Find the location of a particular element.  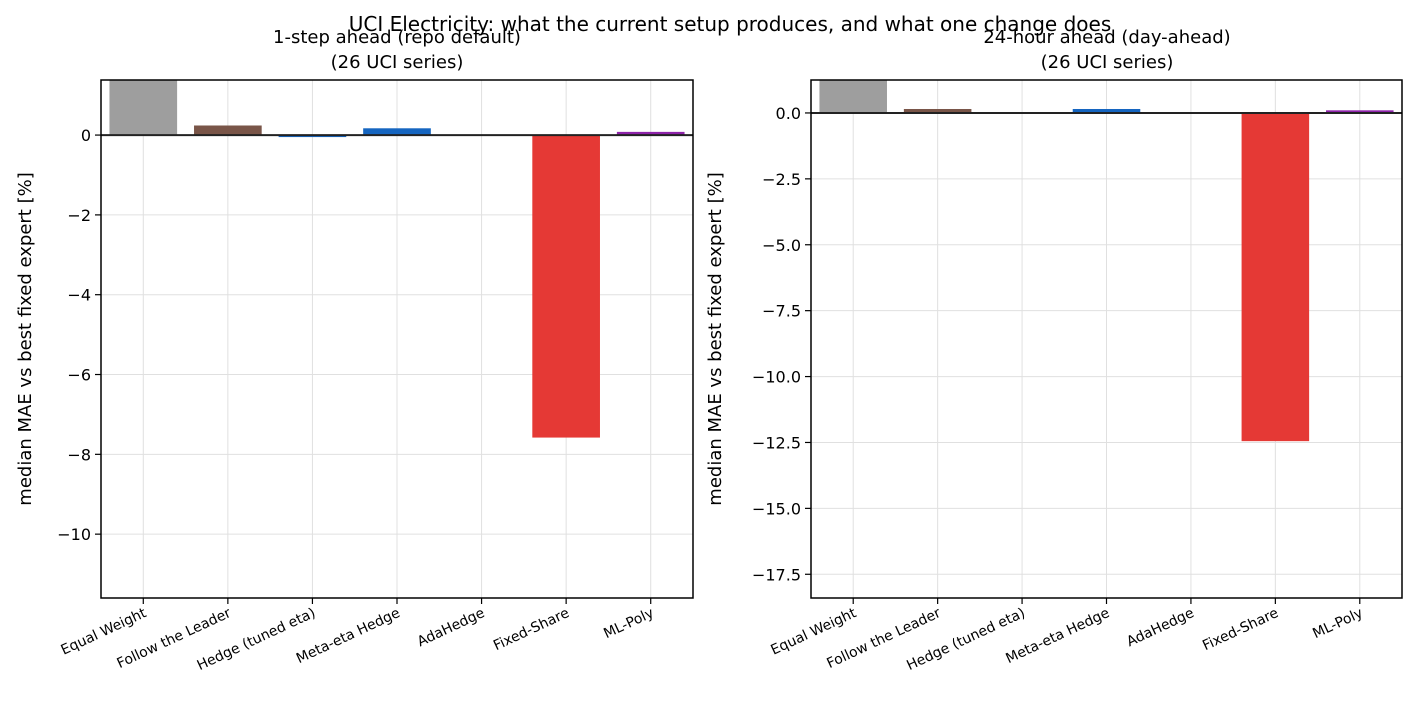

y-tick-label: −6 is located at coordinates (79, 375).